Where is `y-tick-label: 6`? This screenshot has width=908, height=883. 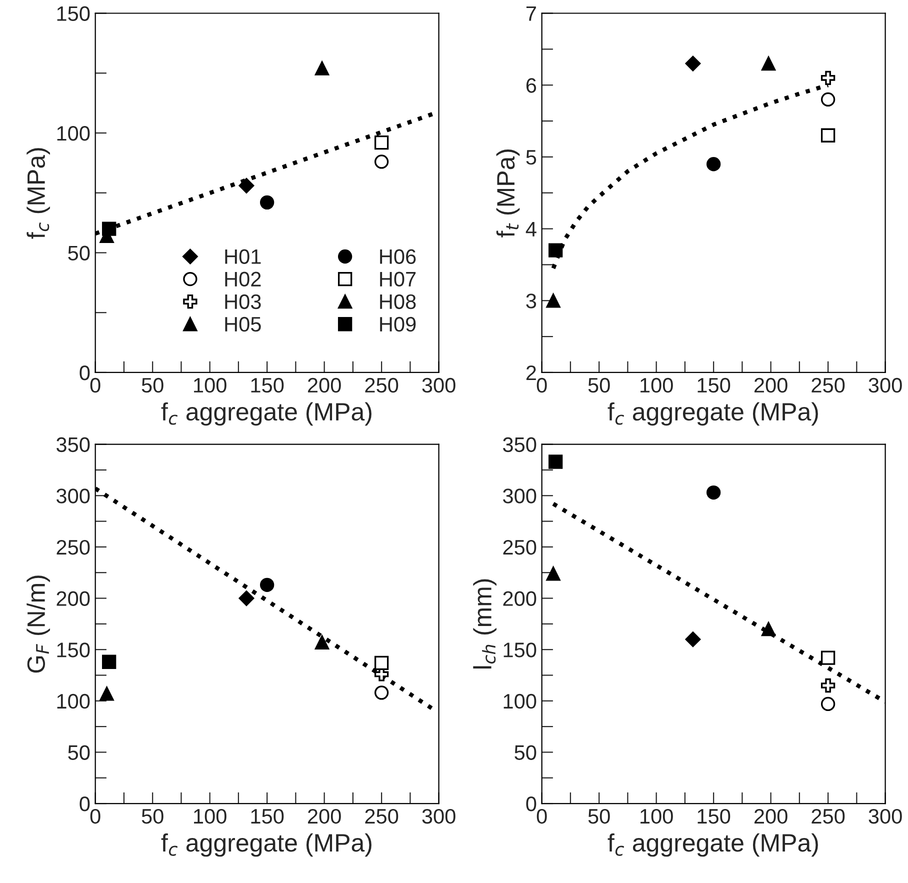
y-tick-label: 6 is located at coordinates (531, 85).